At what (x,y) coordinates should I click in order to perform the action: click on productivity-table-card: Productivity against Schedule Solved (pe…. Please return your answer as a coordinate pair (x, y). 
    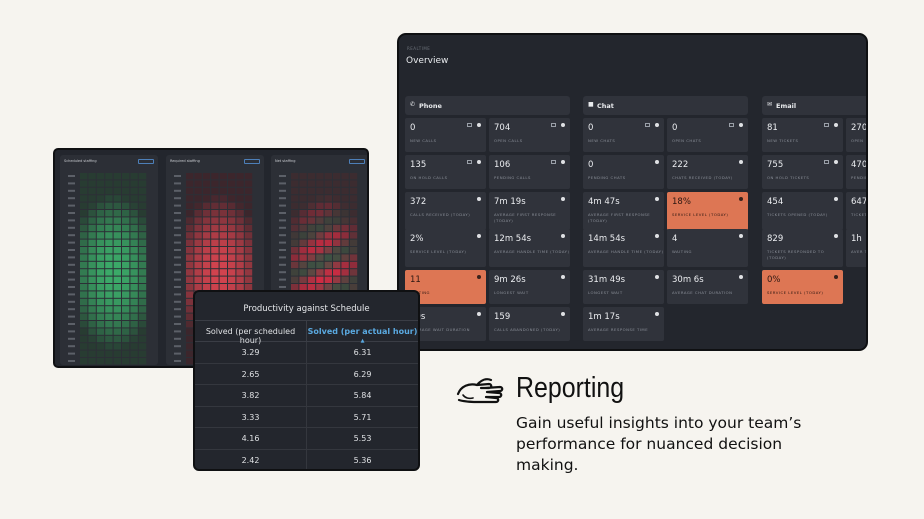
    Looking at the image, I should click on (306, 380).